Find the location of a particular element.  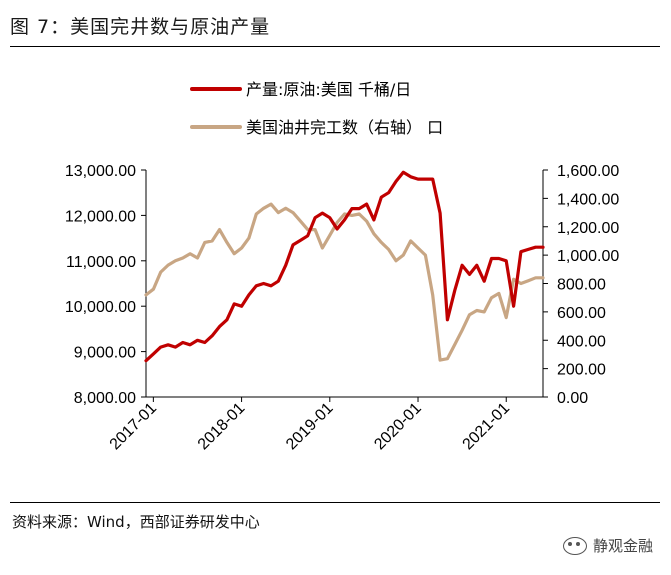

y-right-tick-label: 800.00 is located at coordinates (581, 285).